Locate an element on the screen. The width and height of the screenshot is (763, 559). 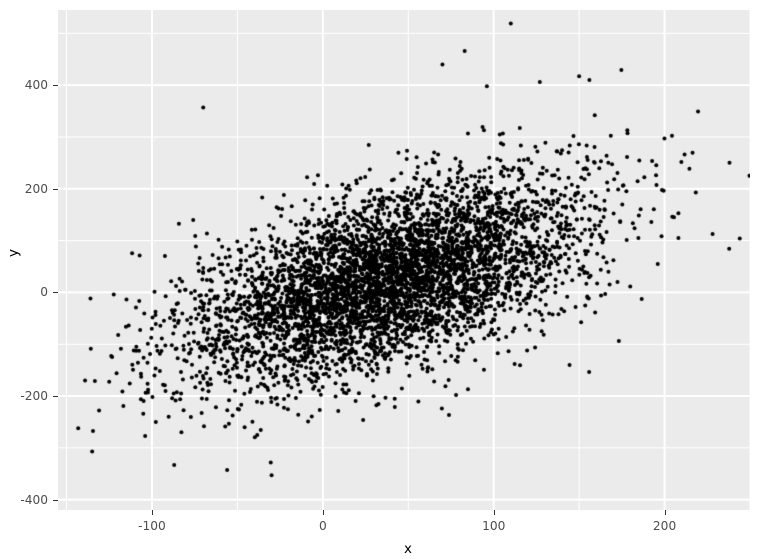
x-tick-label: 200 is located at coordinates (664, 526).